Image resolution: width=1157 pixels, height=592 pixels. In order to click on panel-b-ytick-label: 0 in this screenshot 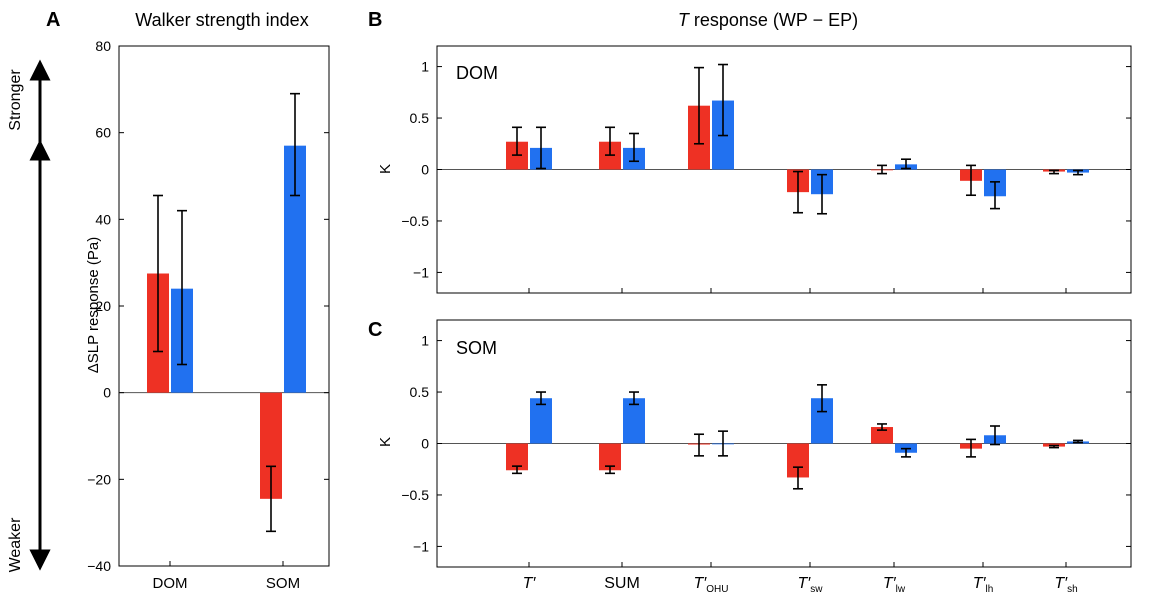, I will do `click(425, 170)`.